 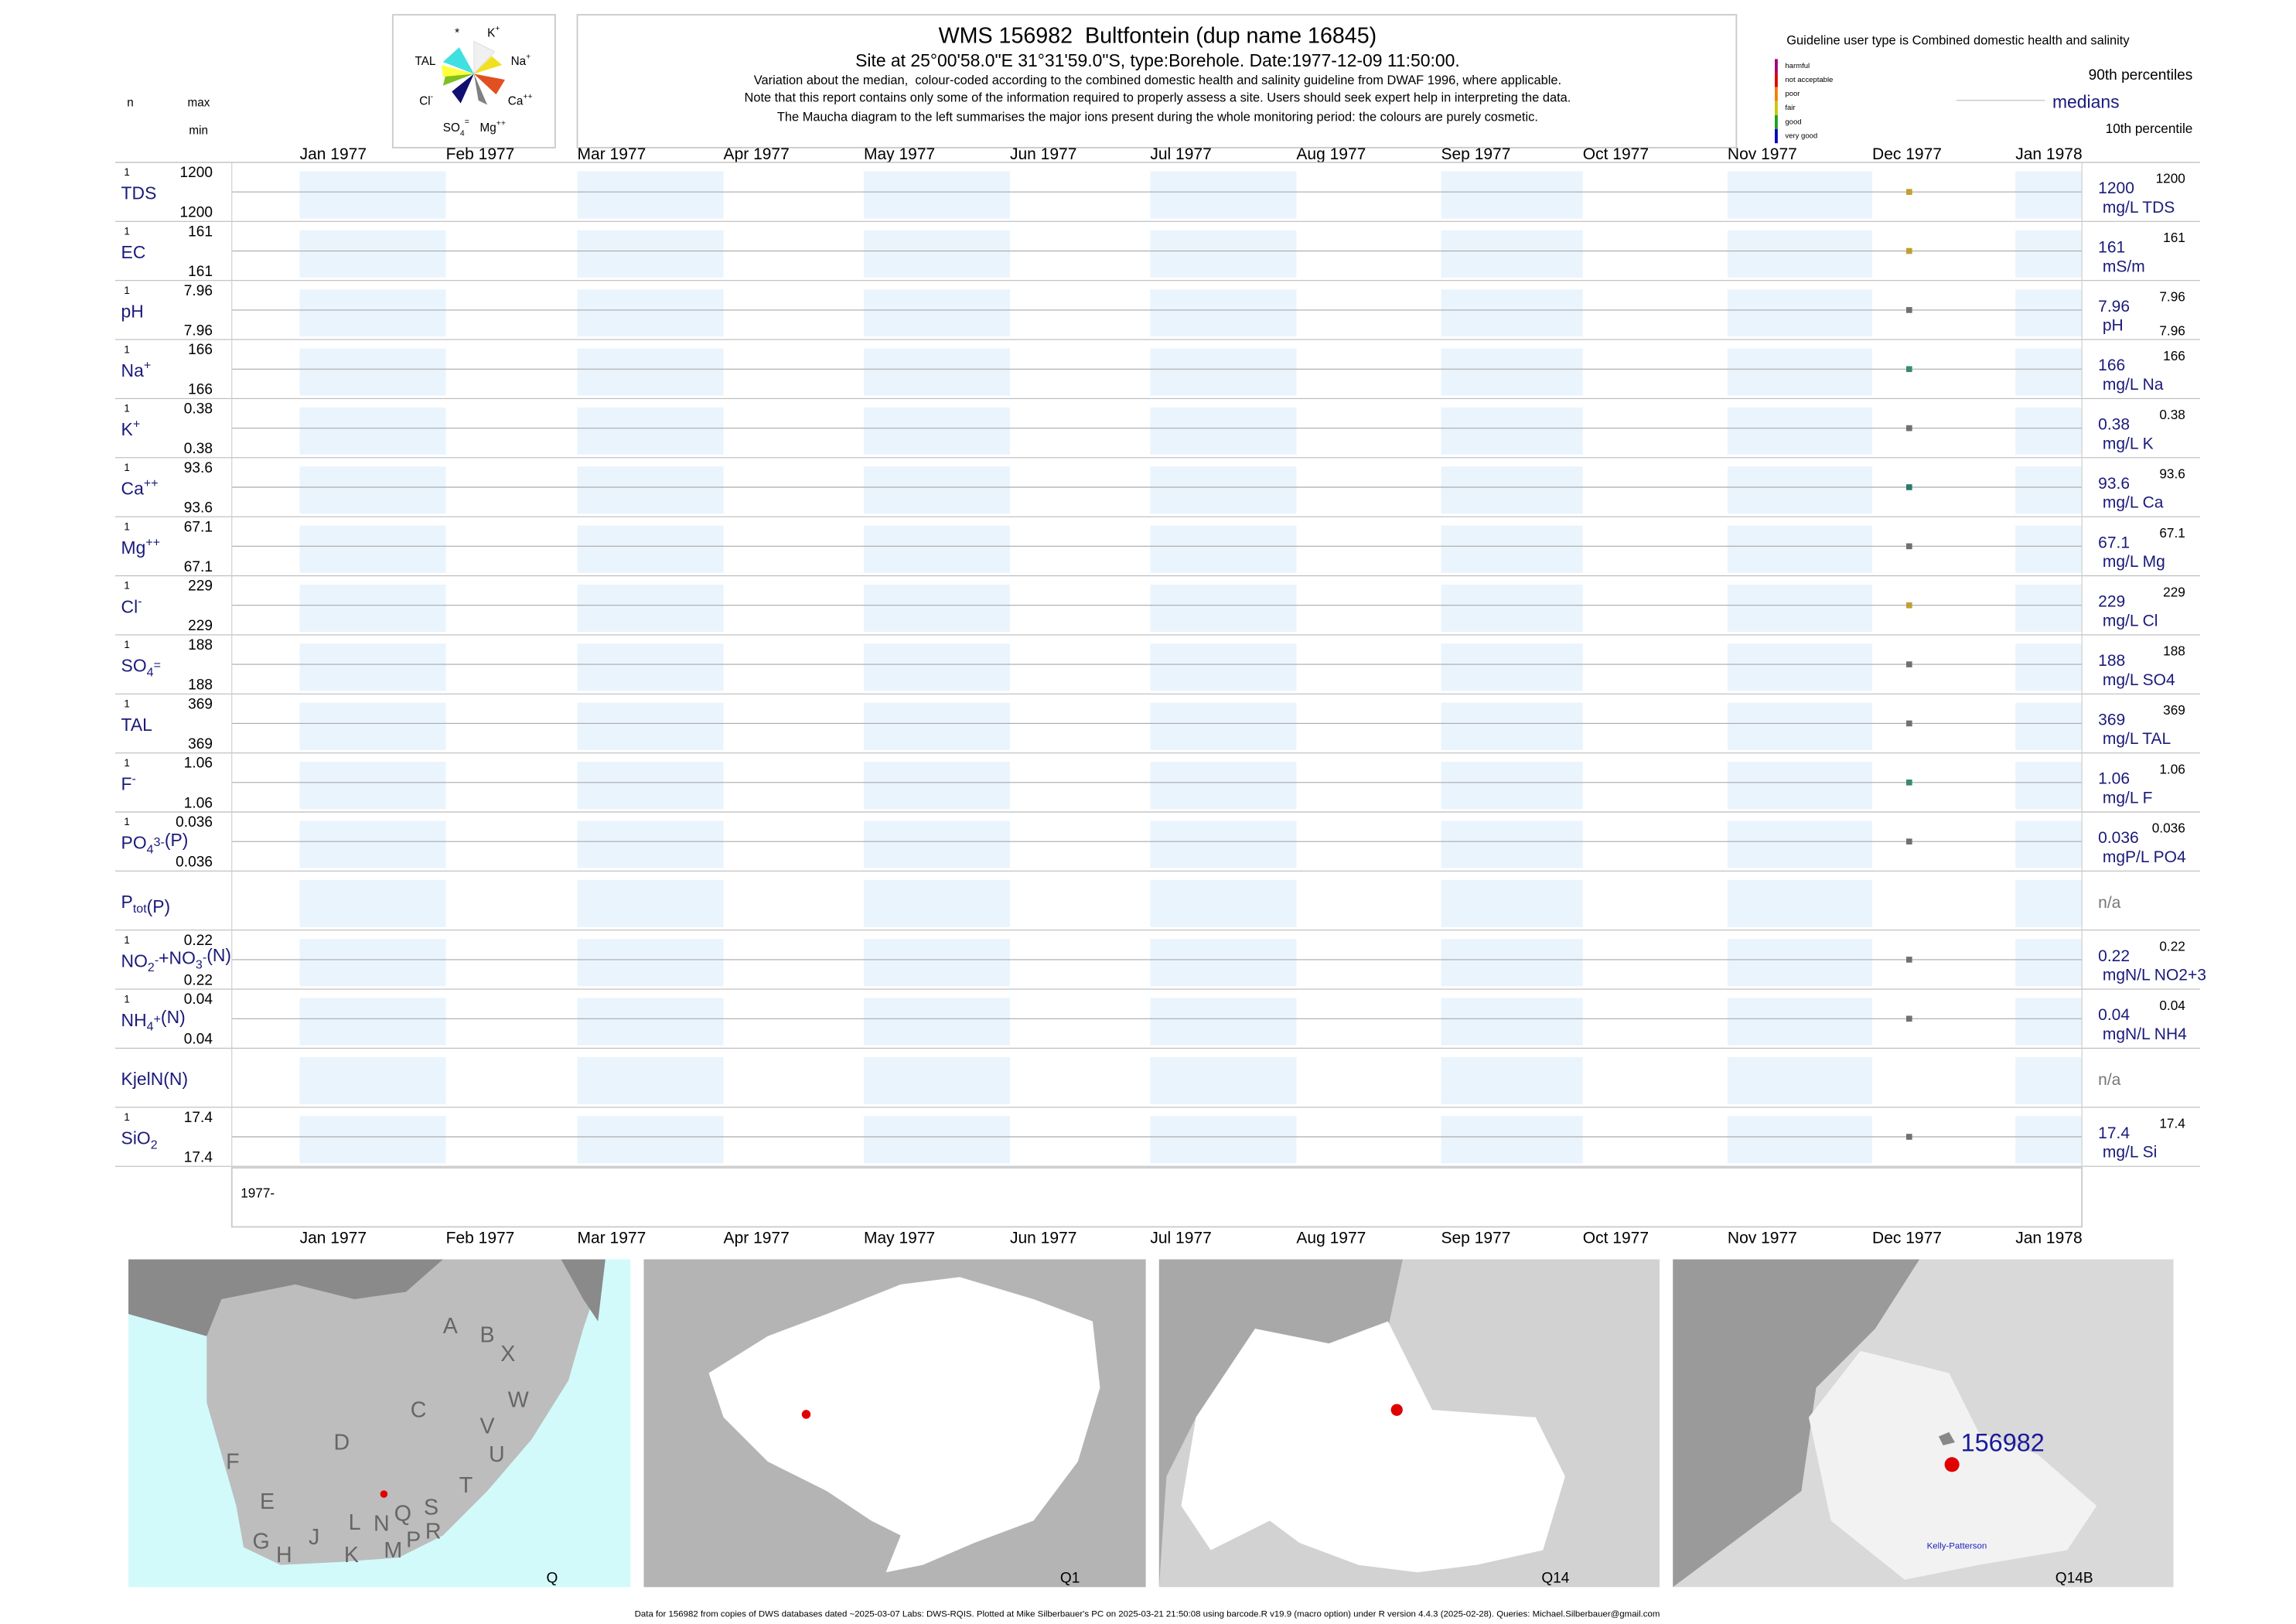 I want to click on median-value: 166, so click(x=2111, y=365).